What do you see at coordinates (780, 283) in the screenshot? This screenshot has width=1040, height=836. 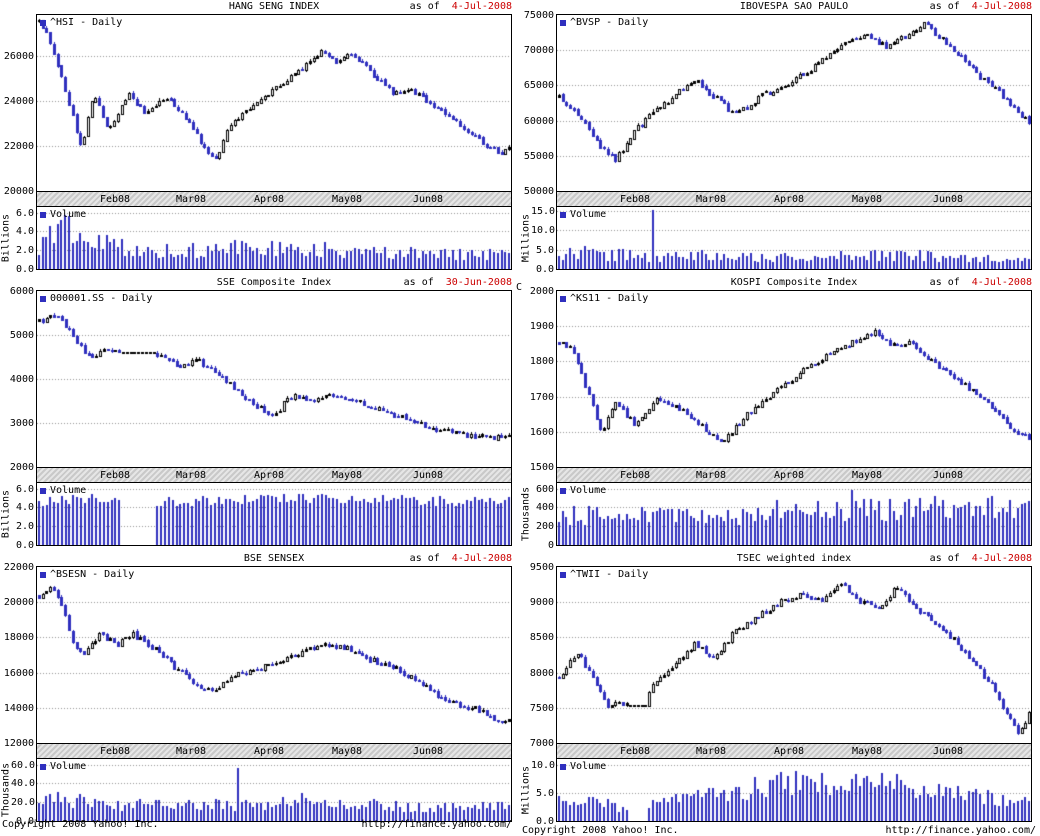 I see `chart-header: KOSPI Composite Index as of 4-Jul-2008` at bounding box center [780, 283].